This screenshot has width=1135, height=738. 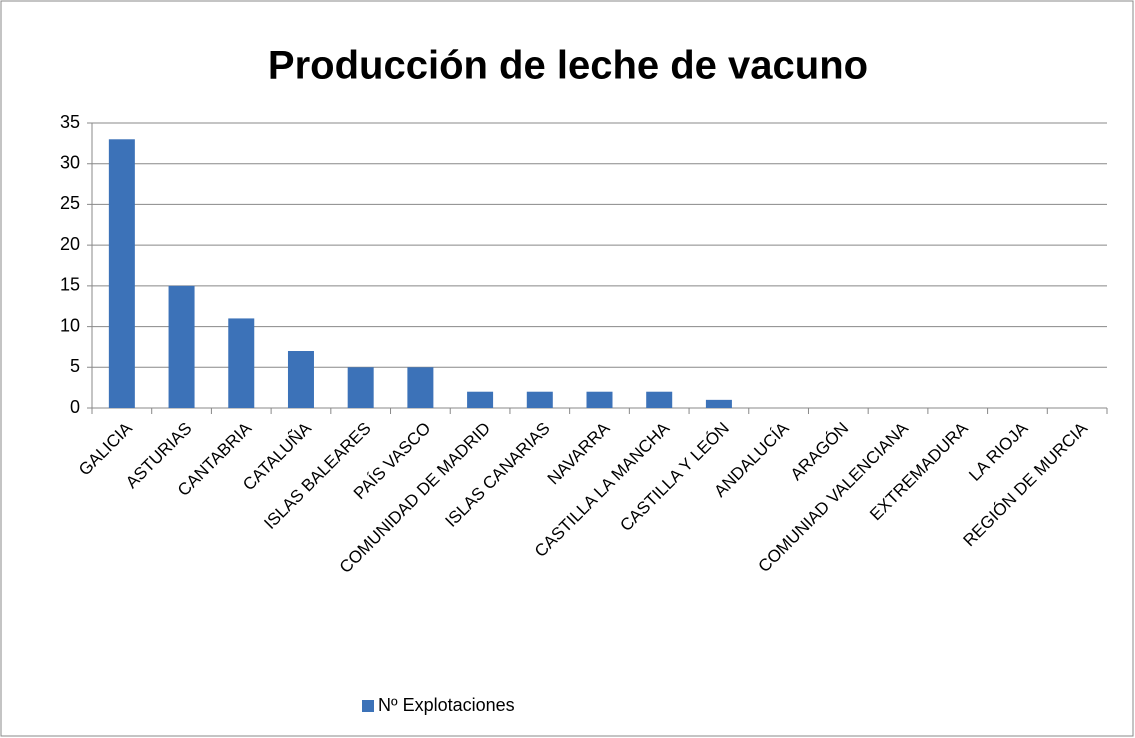 What do you see at coordinates (446, 705) in the screenshot?
I see `legend-label: Nº Explotaciones` at bounding box center [446, 705].